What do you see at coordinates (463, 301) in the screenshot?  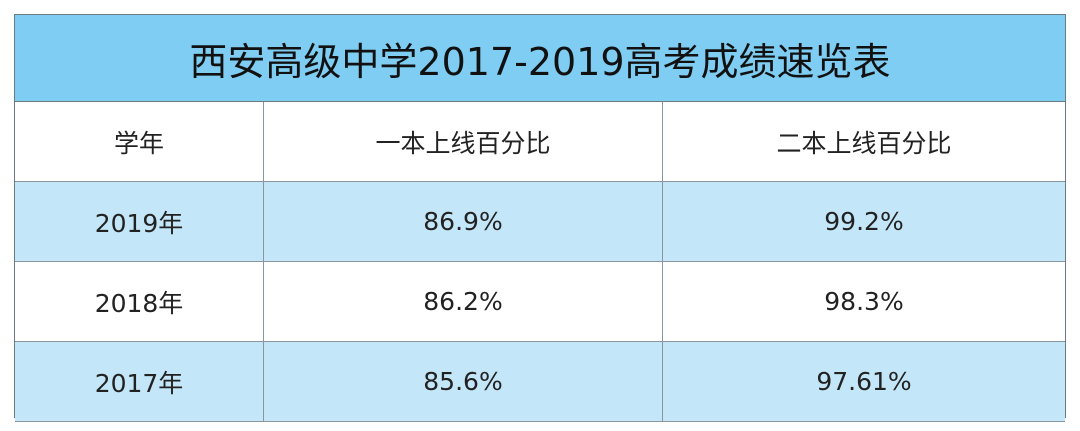 I see `cell: 86.2%` at bounding box center [463, 301].